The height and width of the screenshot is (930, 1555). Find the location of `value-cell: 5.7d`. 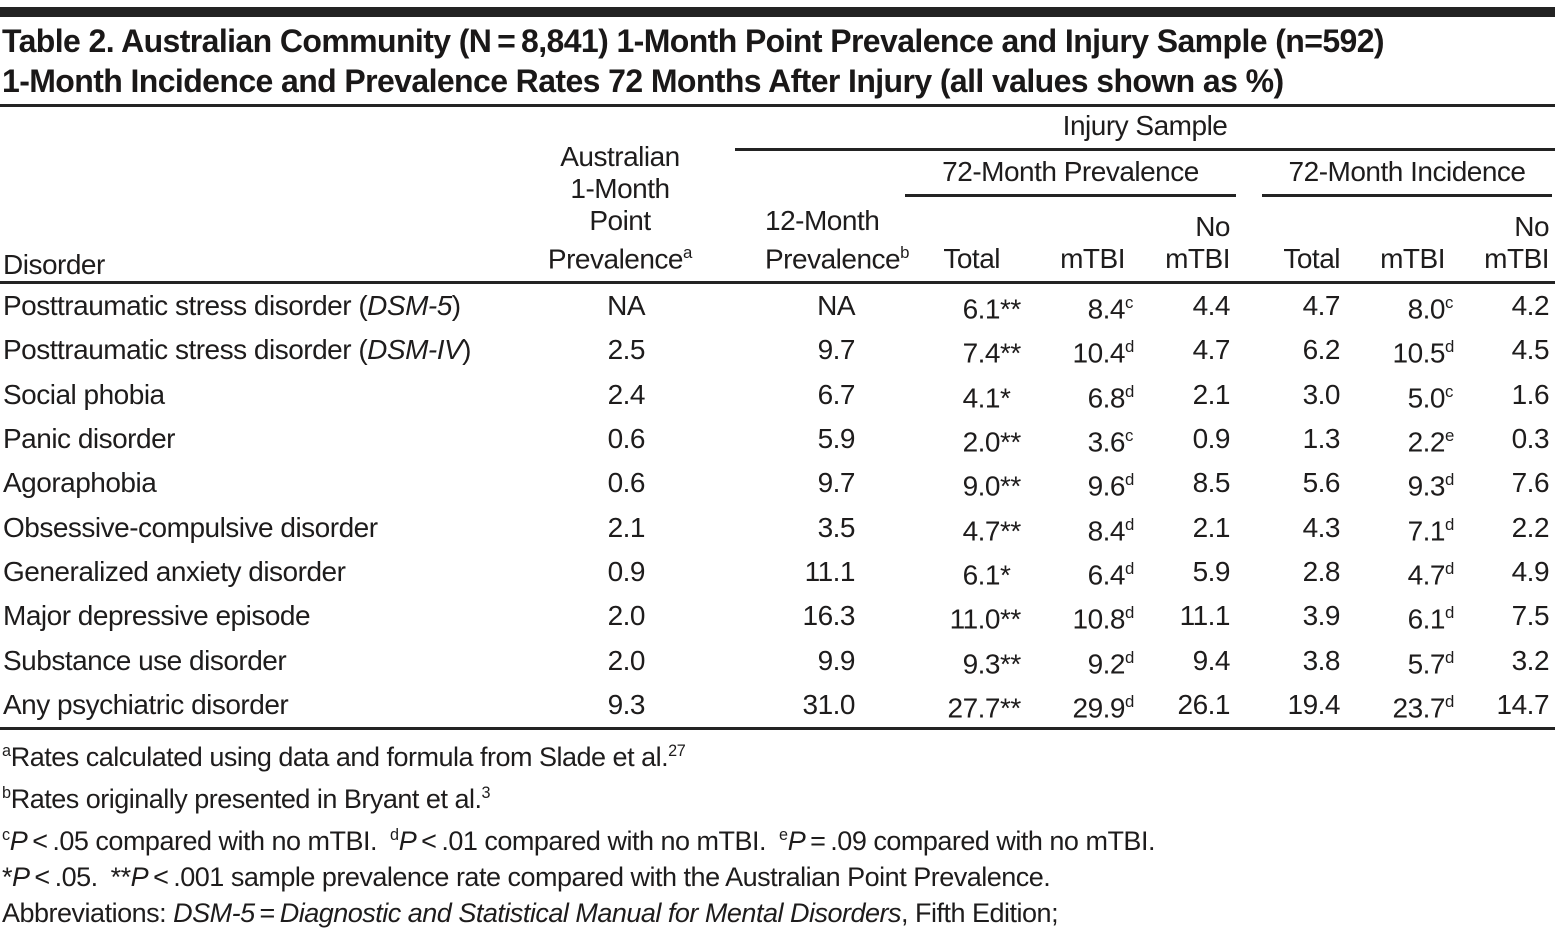

value-cell: 5.7d is located at coordinates (1431, 663).